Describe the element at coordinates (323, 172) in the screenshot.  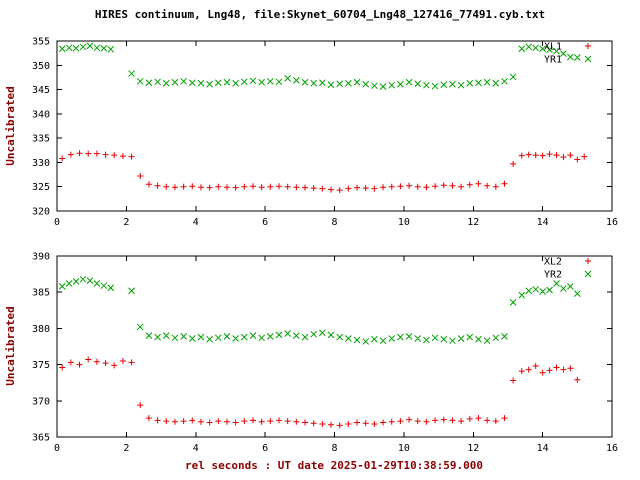
I see `series-XL1` at that location.